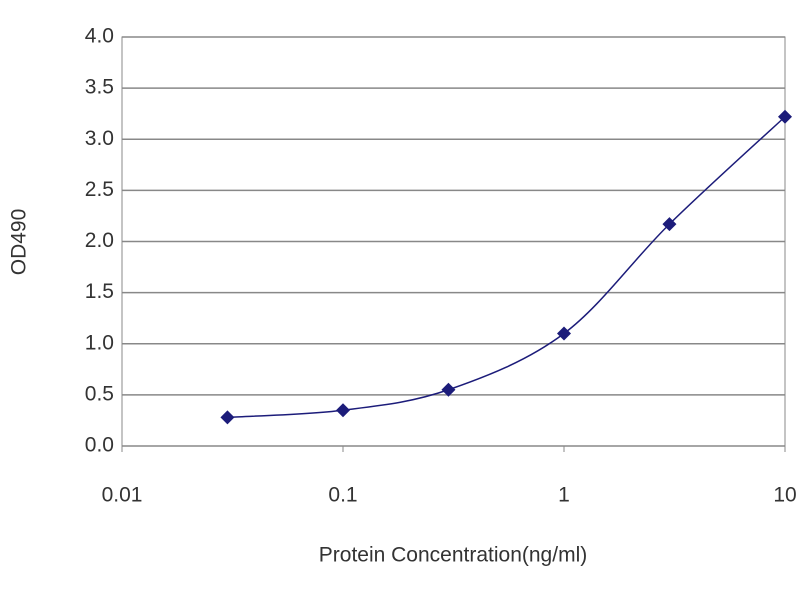 This screenshot has height=600, width=800. I want to click on y-tick-label: 3.5, so click(99, 87).